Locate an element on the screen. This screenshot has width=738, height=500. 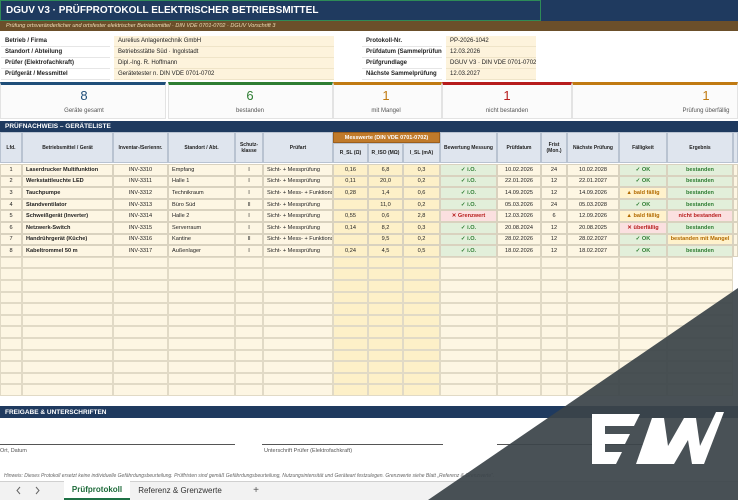
column-header: Schutz-klasse is located at coordinates (249, 147).